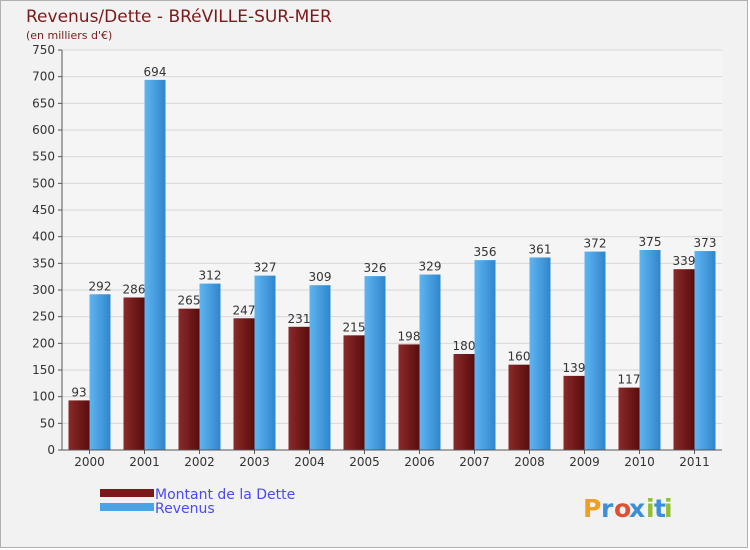  What do you see at coordinates (78, 392) in the screenshot?
I see `debt-value-label: 93` at bounding box center [78, 392].